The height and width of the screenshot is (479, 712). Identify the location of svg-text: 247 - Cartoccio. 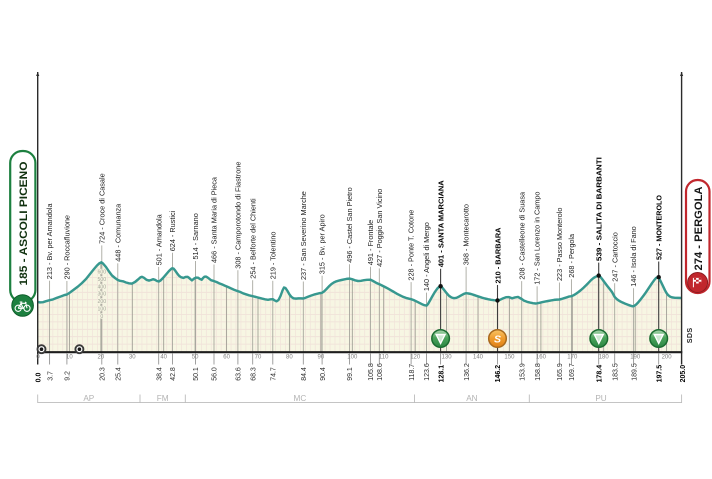
(614, 256).